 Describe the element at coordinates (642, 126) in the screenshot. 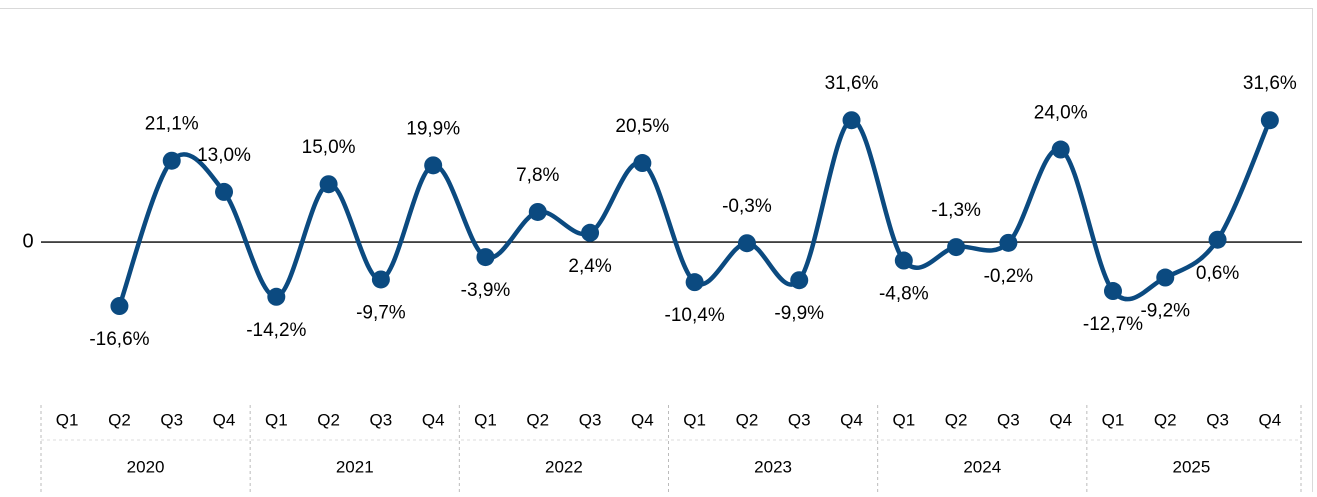

I see `data-label: 20,5%` at that location.